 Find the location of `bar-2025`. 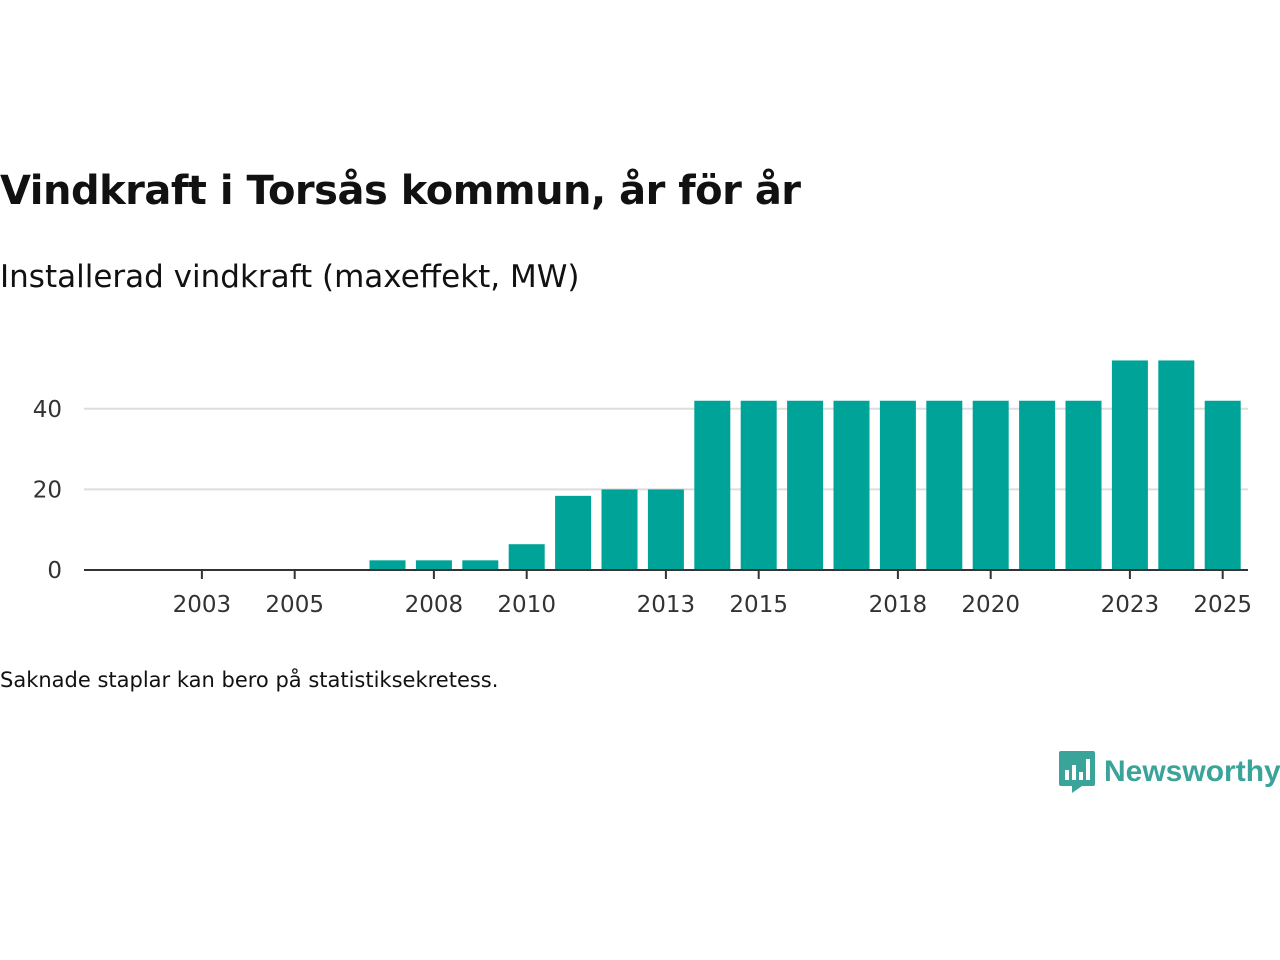

bar-2025 is located at coordinates (1222, 485).